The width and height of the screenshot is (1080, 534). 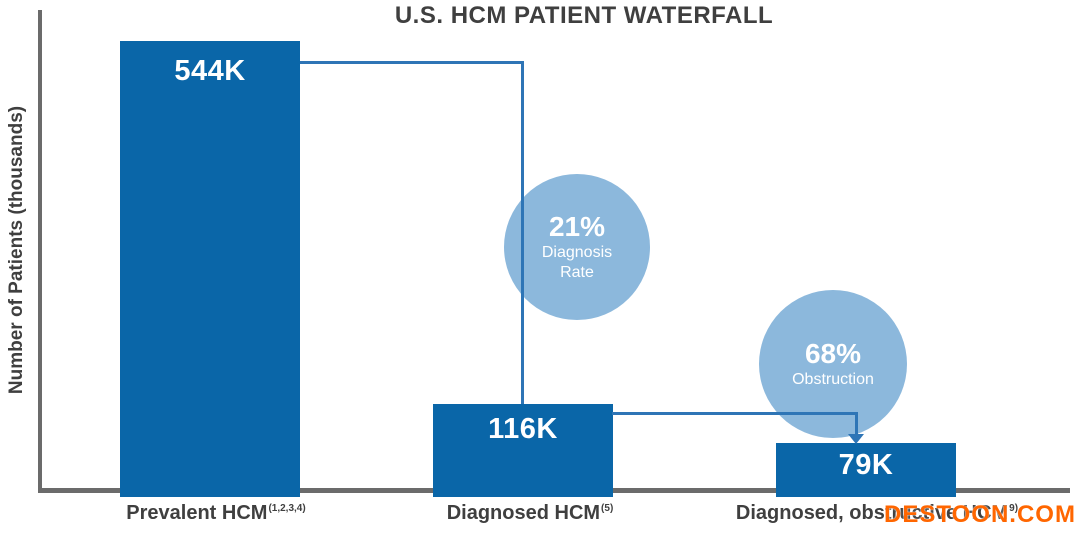 I want to click on connector-line-bar2-horizontal, so click(x=735, y=413).